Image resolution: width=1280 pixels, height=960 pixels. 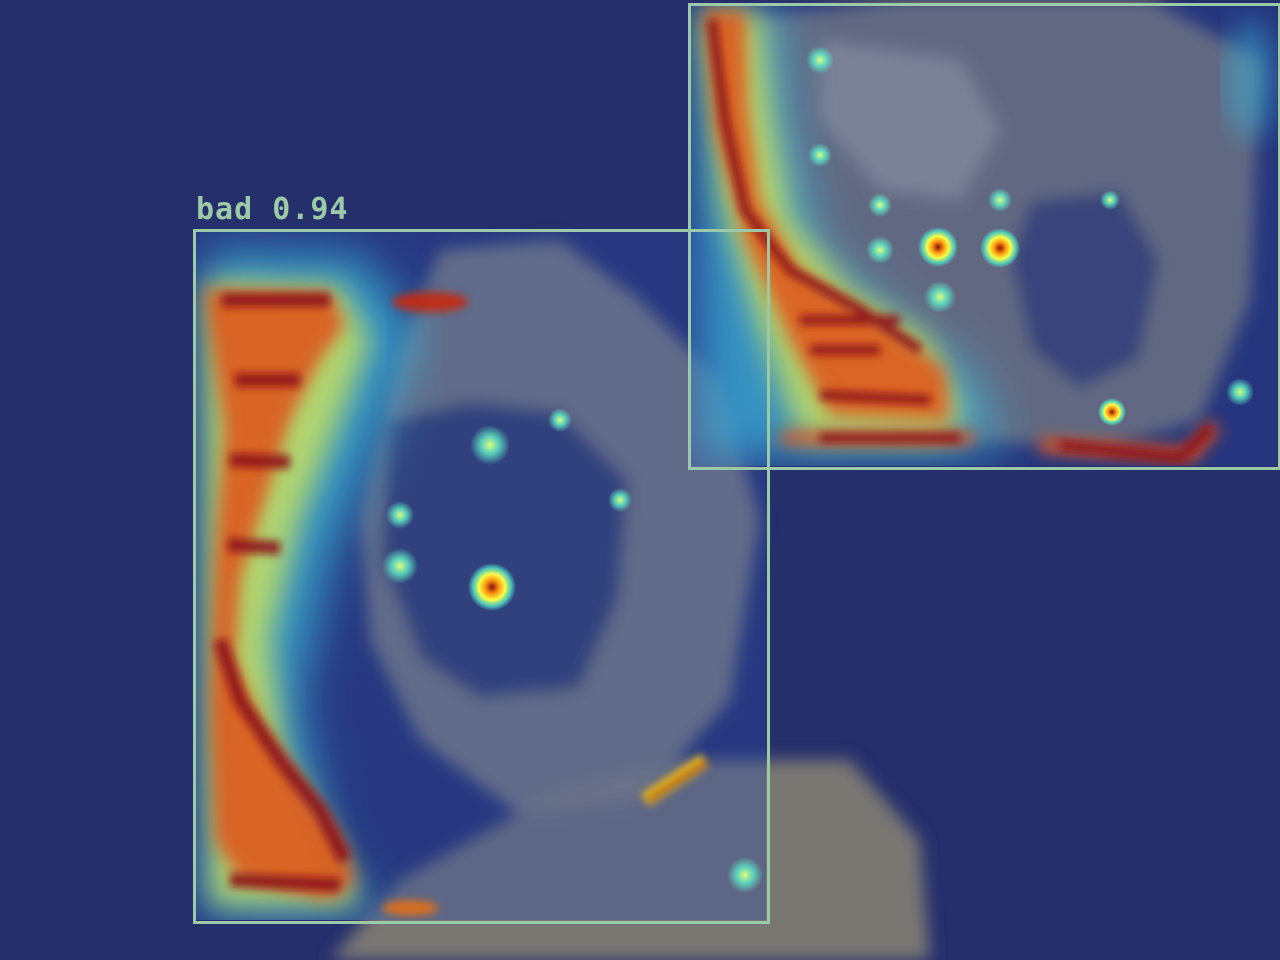 What do you see at coordinates (630, 860) in the screenshot?
I see `crystal-lower` at bounding box center [630, 860].